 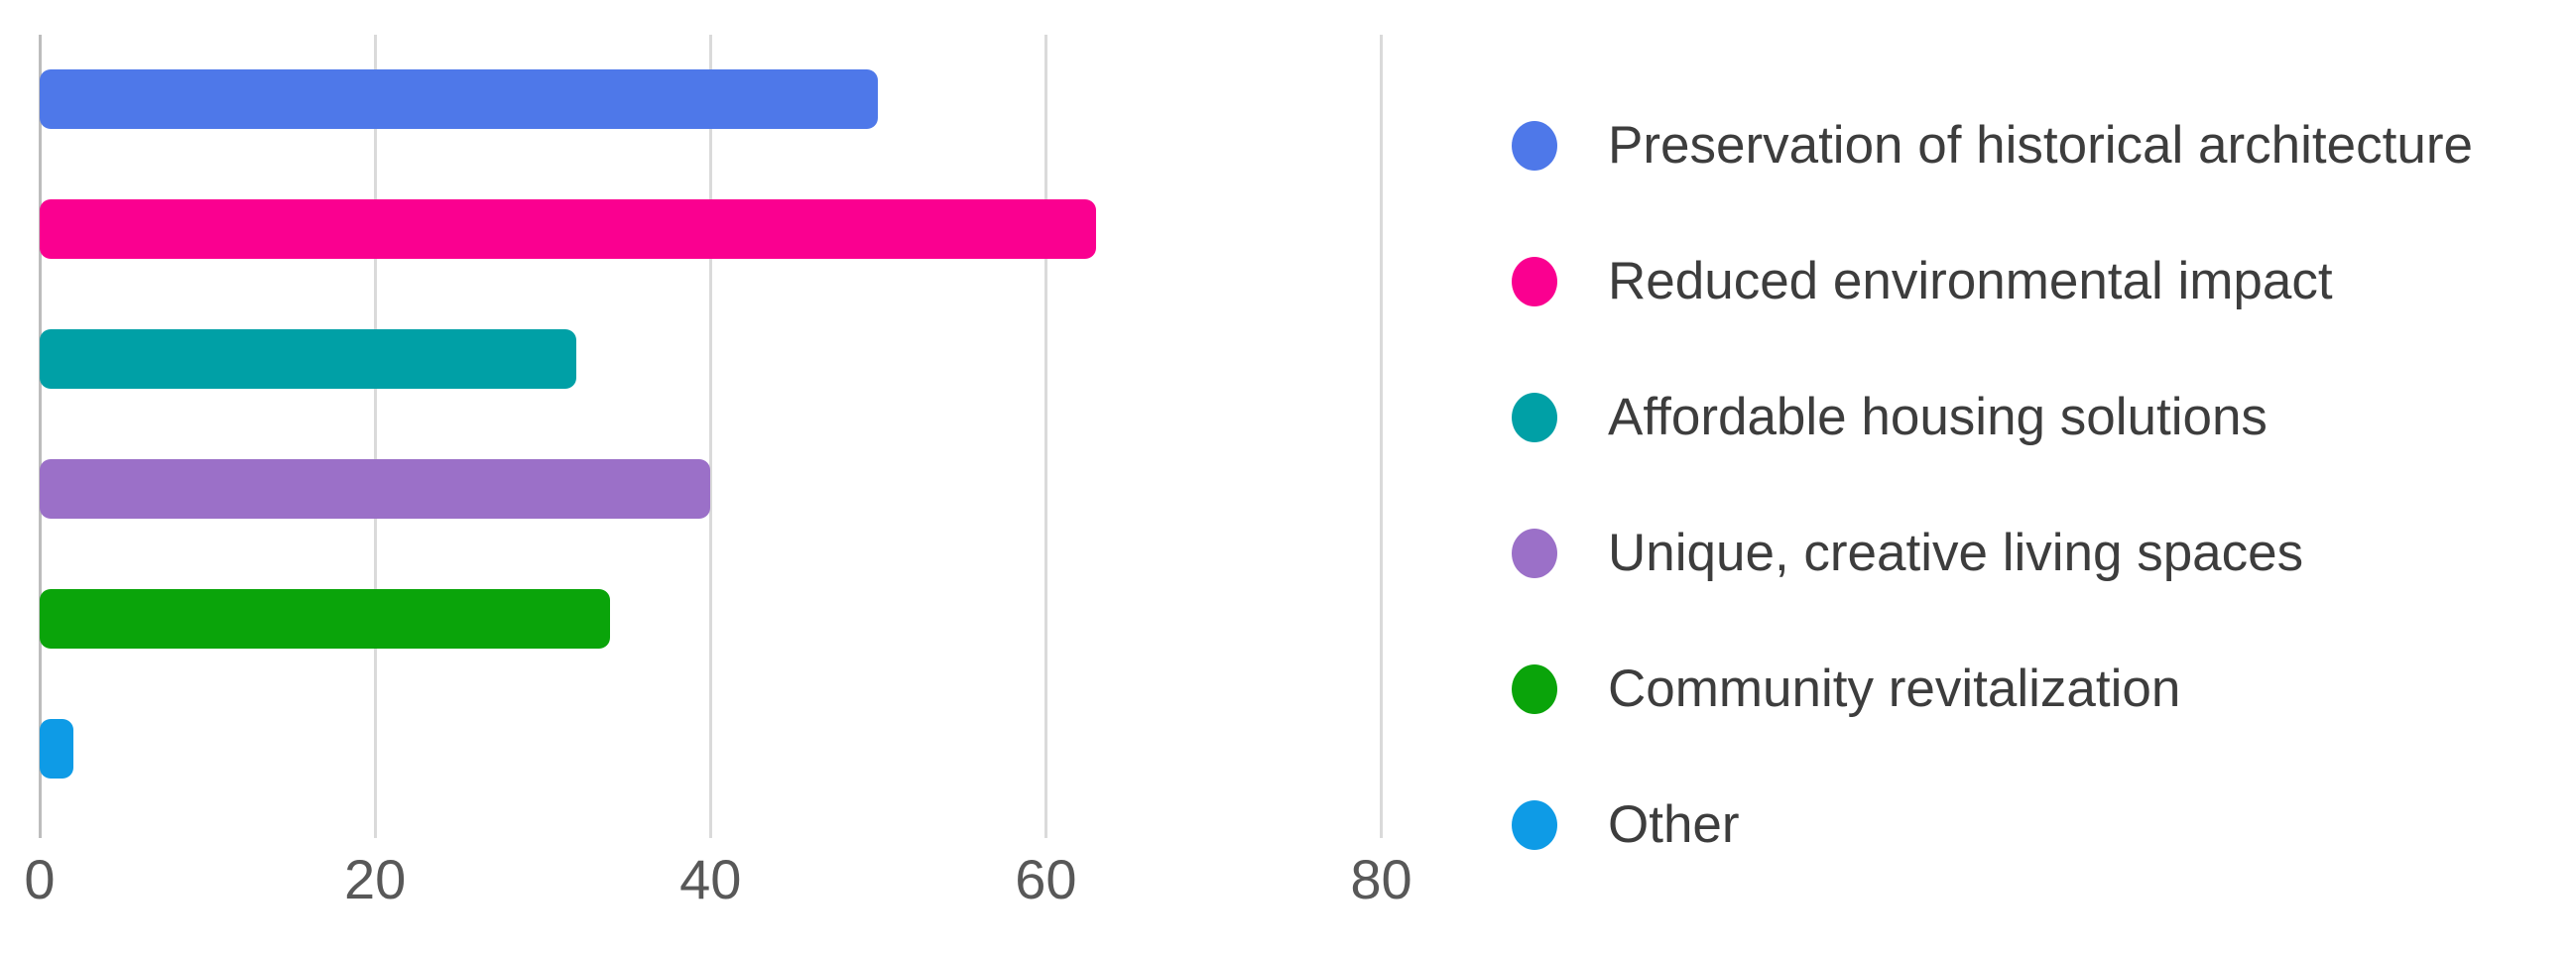 What do you see at coordinates (1970, 281) in the screenshot?
I see `legend-label: Reduced environmental impact` at bounding box center [1970, 281].